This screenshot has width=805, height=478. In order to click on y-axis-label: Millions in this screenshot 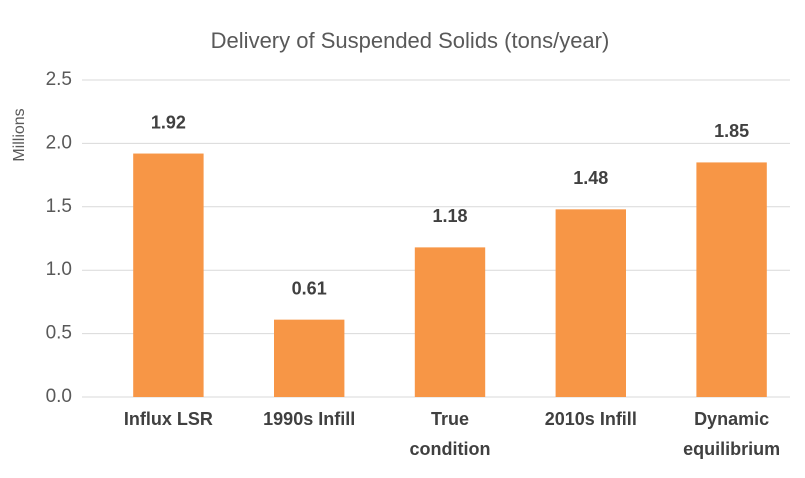, I will do `click(19, 134)`.